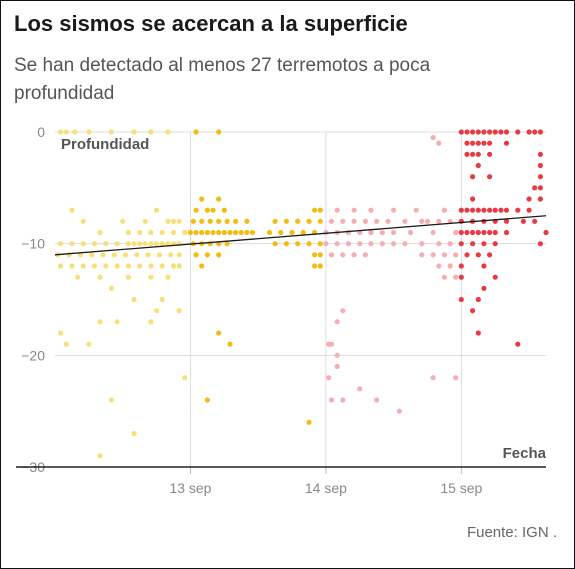 The width and height of the screenshot is (575, 569). I want to click on trendline-group, so click(300, 235).